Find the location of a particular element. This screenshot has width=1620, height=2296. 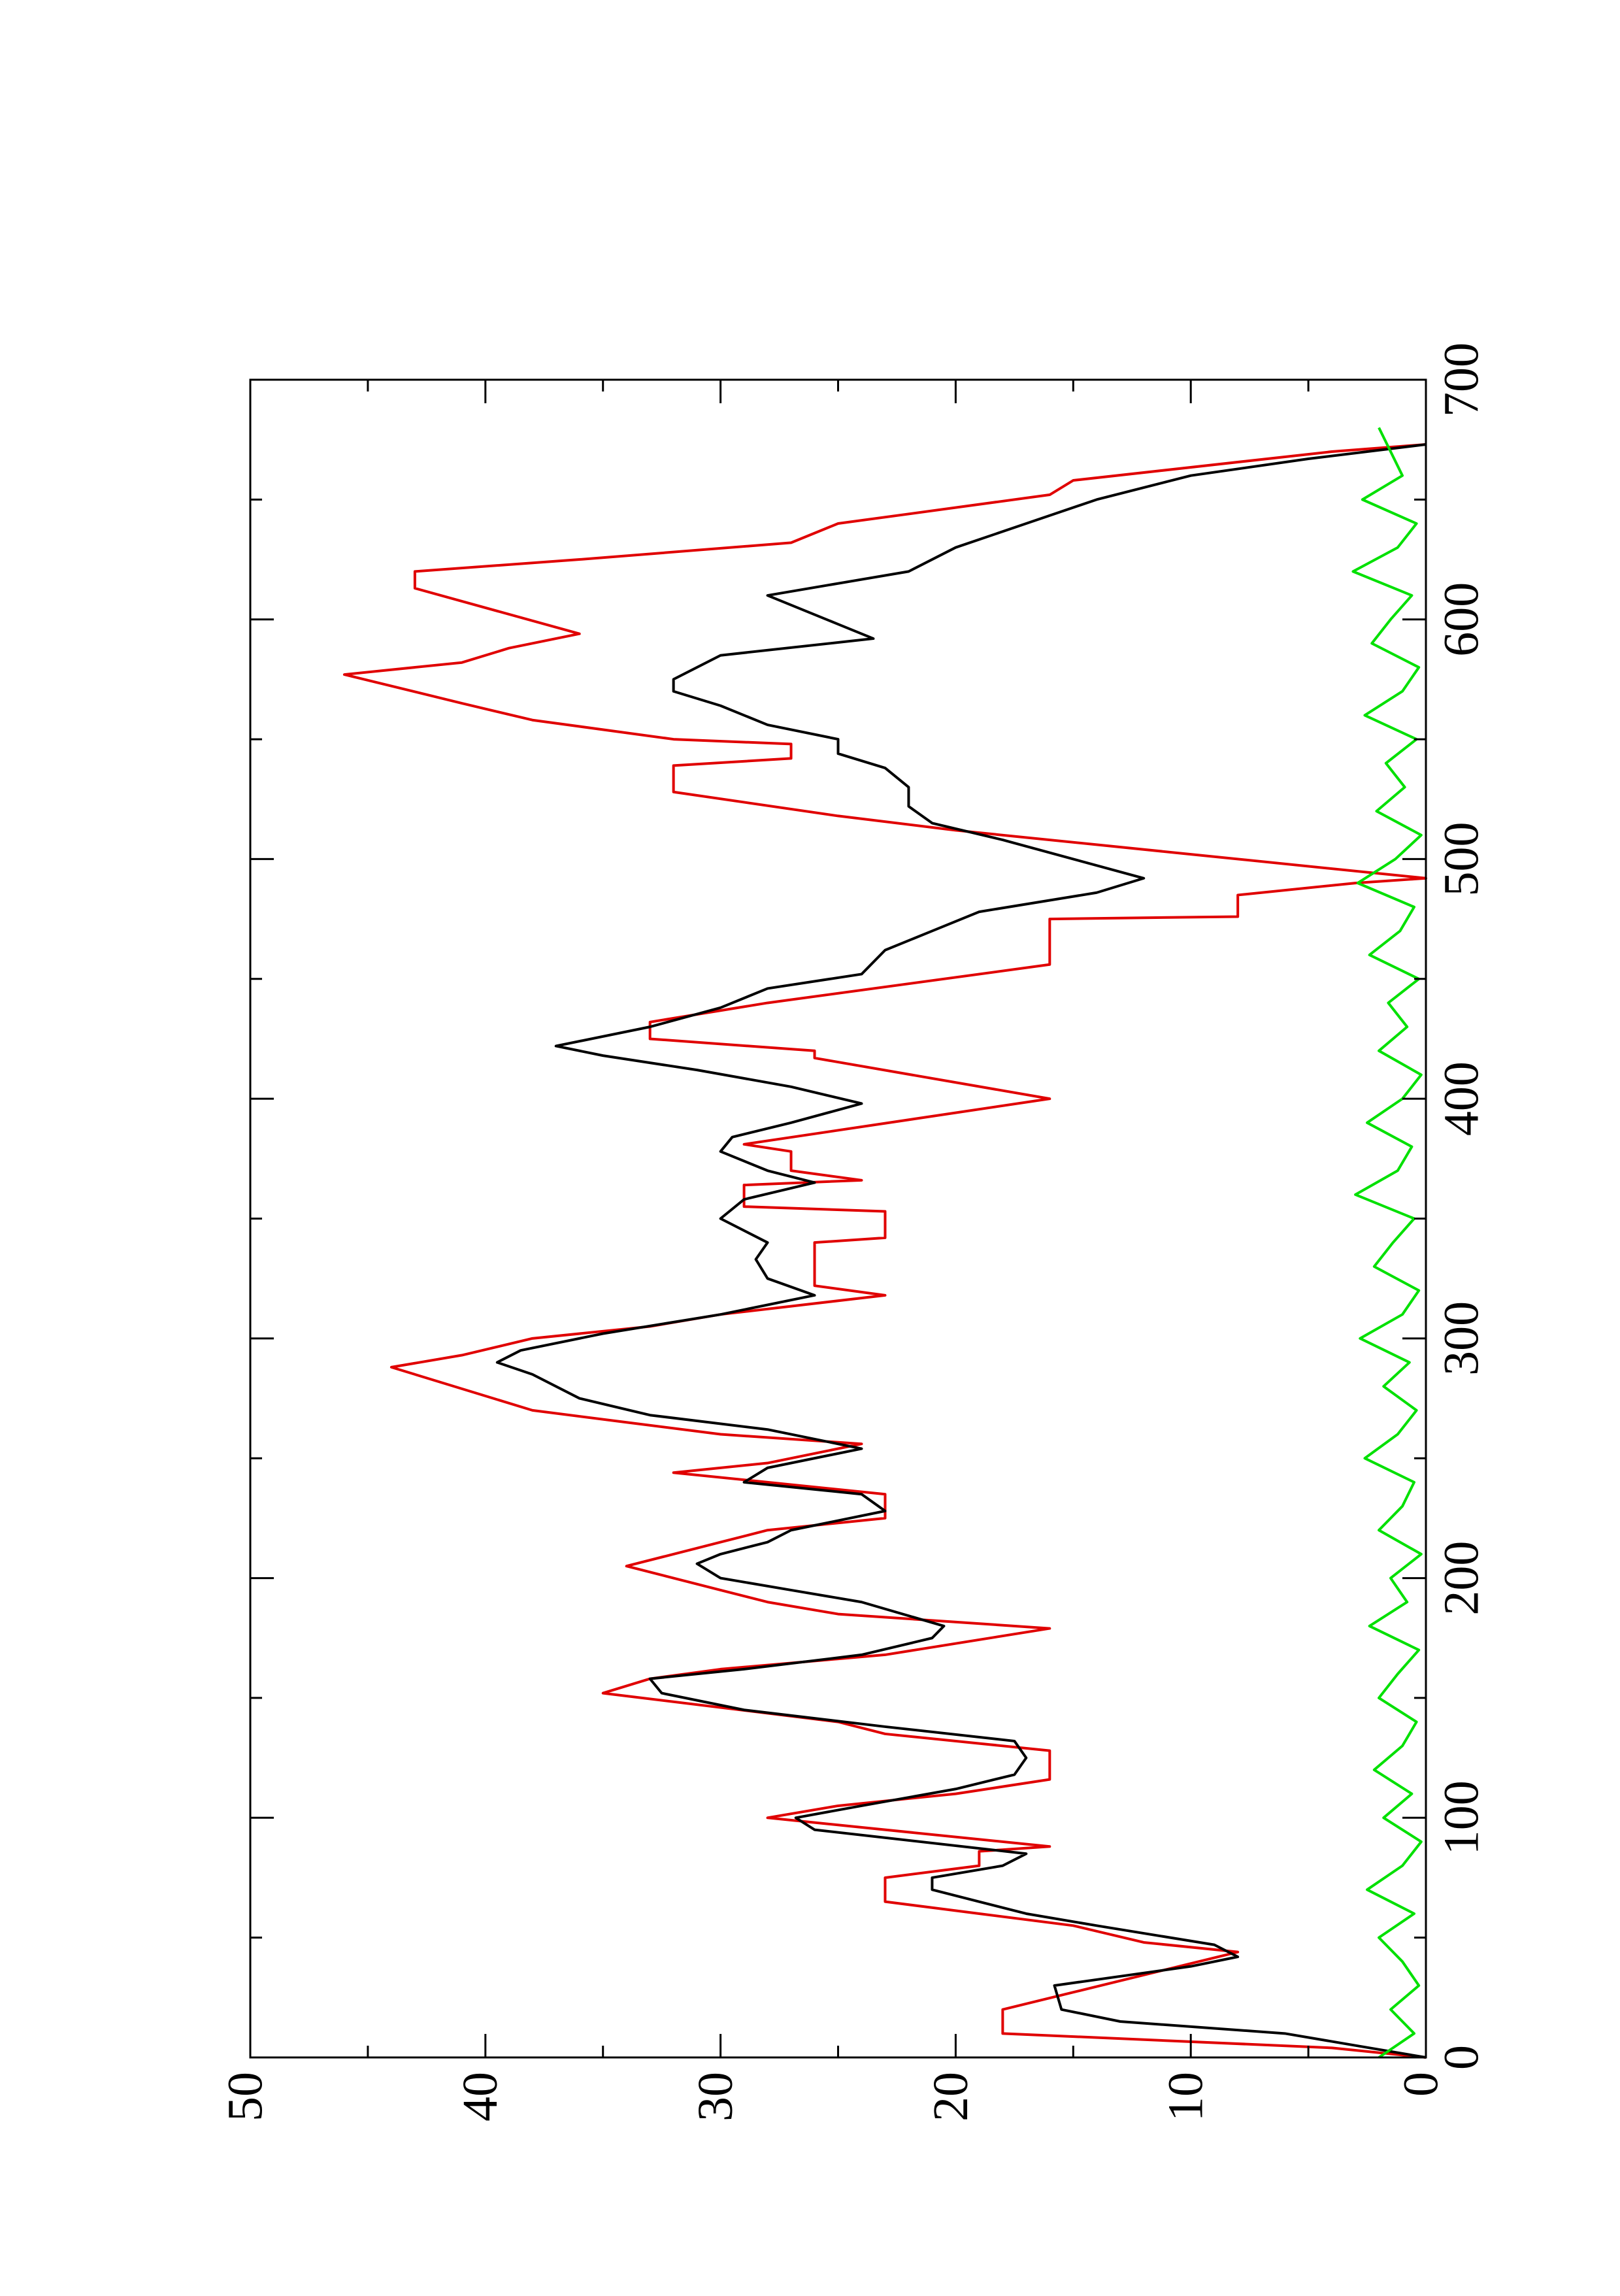

y-tick-label: 10 is located at coordinates (1186, 2096).